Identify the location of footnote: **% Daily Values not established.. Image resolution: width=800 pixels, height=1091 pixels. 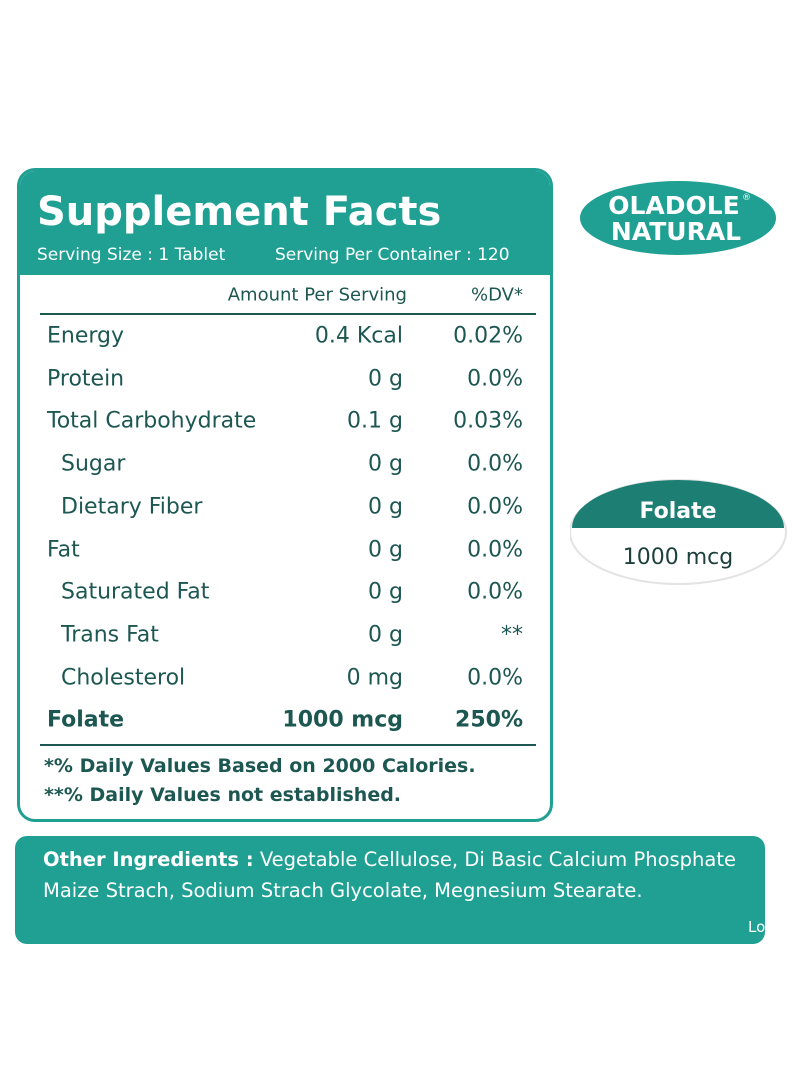
(223, 795).